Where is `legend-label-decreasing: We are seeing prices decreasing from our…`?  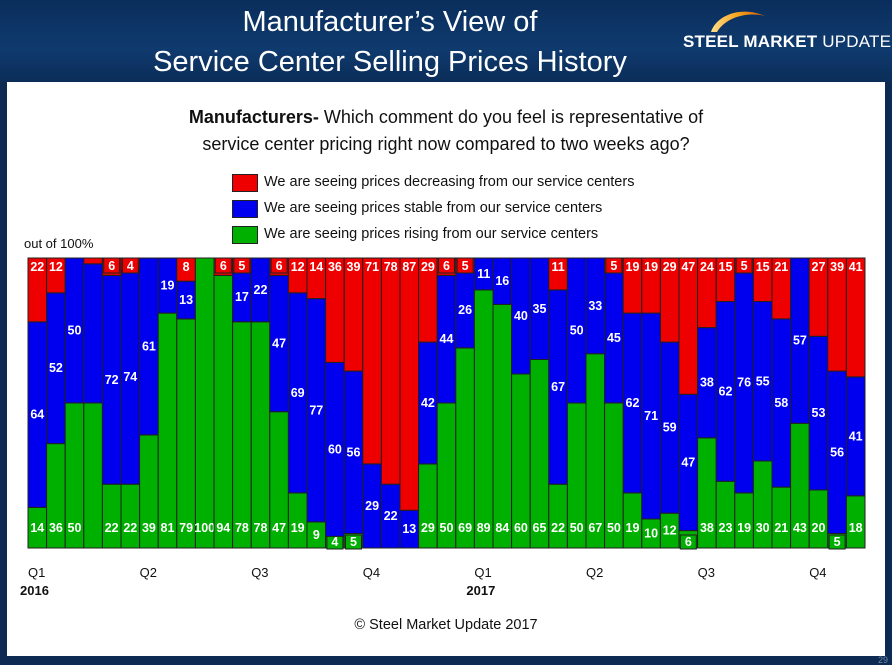
legend-label-decreasing: We are seeing prices decreasing from our… is located at coordinates (449, 182).